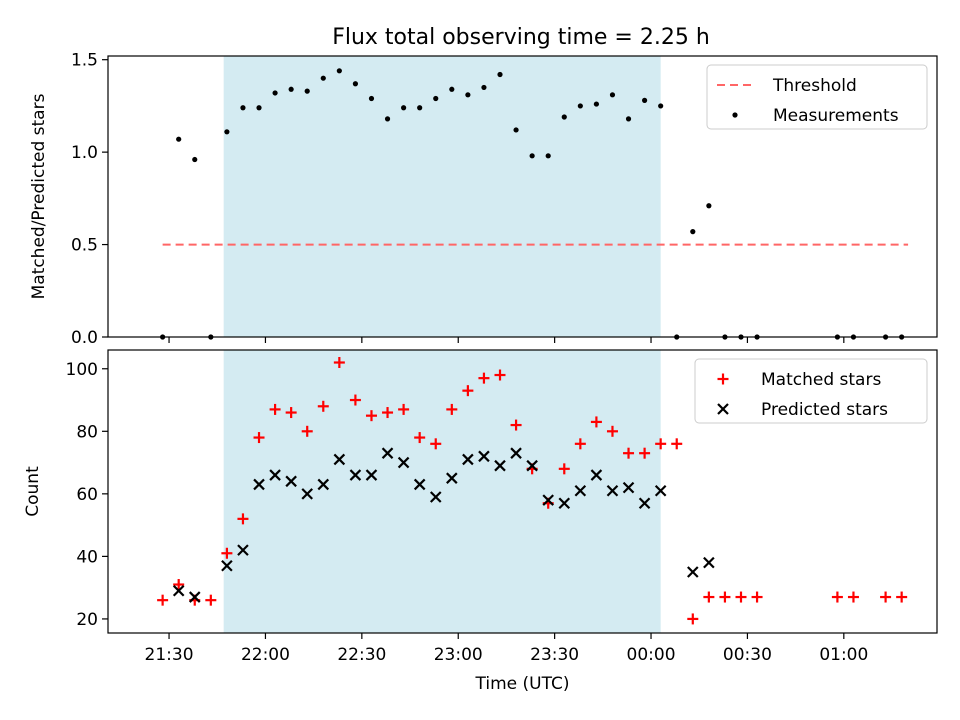 The height and width of the screenshot is (720, 960). What do you see at coordinates (169, 655) in the screenshot?
I see `x-tick-label: 21:30` at bounding box center [169, 655].